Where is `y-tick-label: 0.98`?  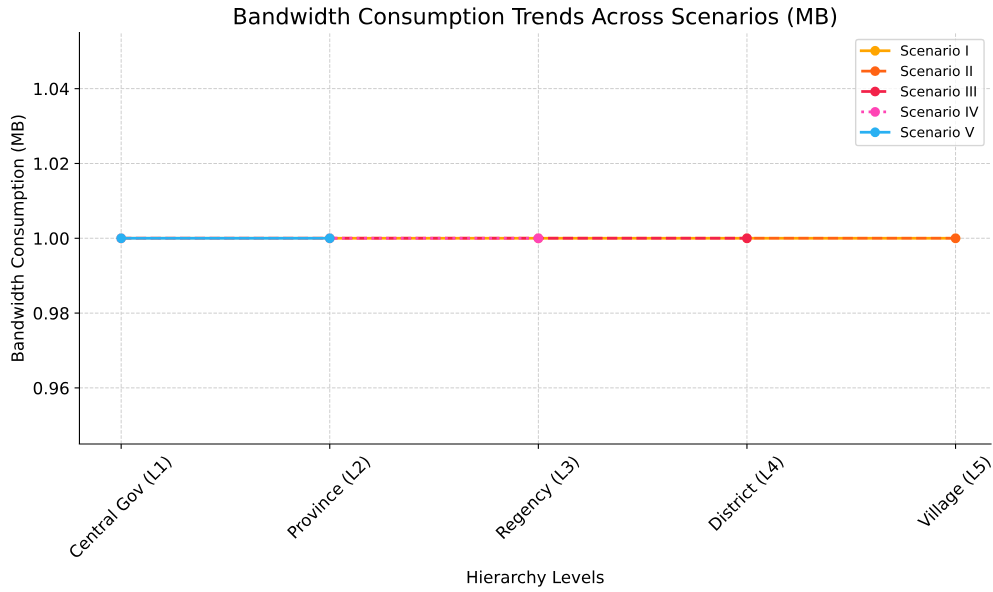
y-tick-label: 0.98 is located at coordinates (51, 313).